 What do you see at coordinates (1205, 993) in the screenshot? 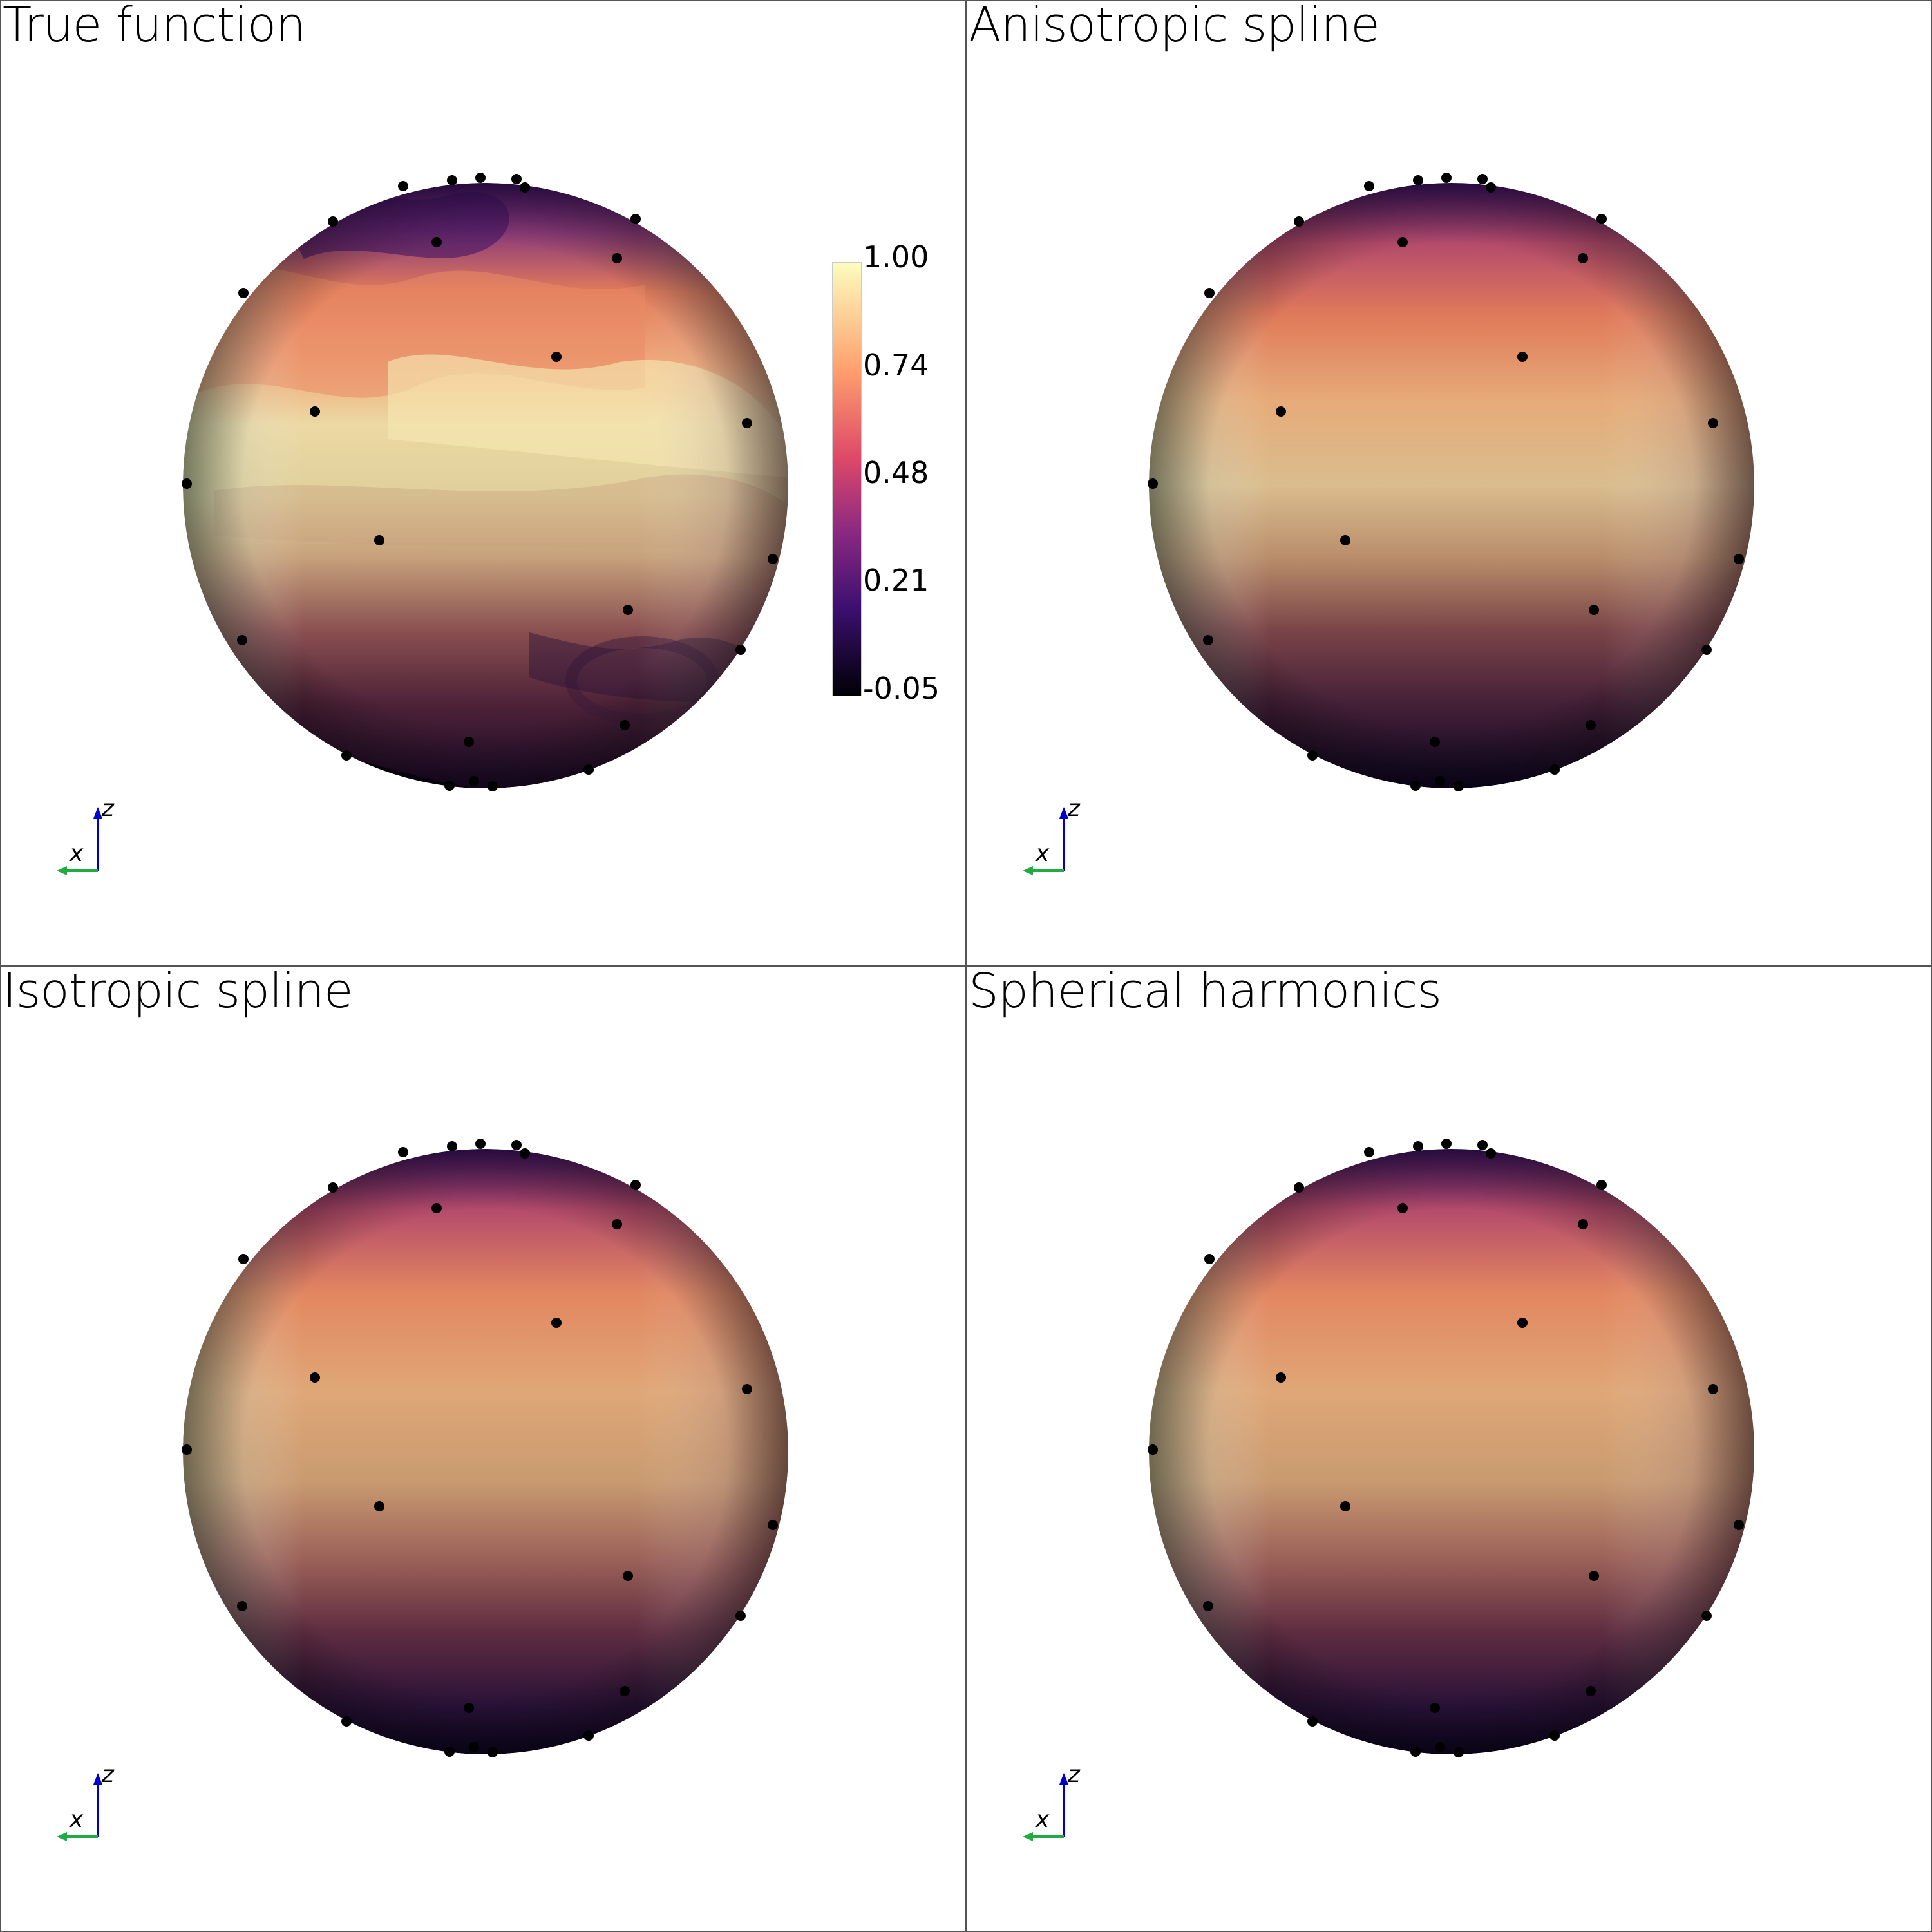
I see `panel-title: Spherical harmonics` at bounding box center [1205, 993].